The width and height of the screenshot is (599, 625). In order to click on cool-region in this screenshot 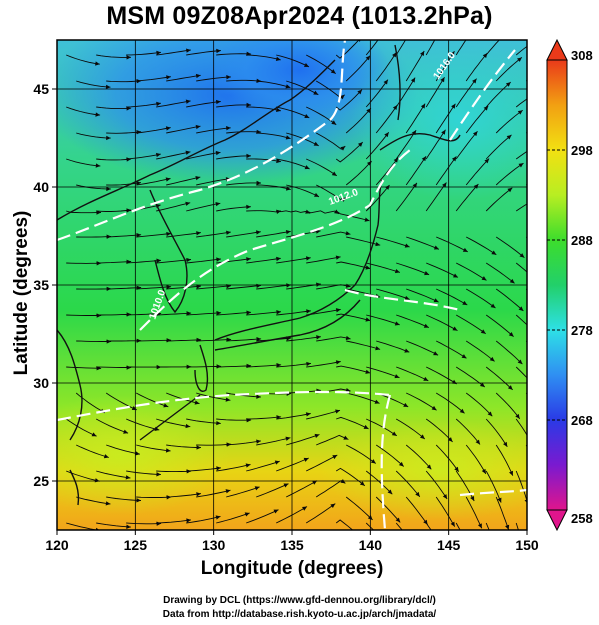, I will do `click(438, 120)`.